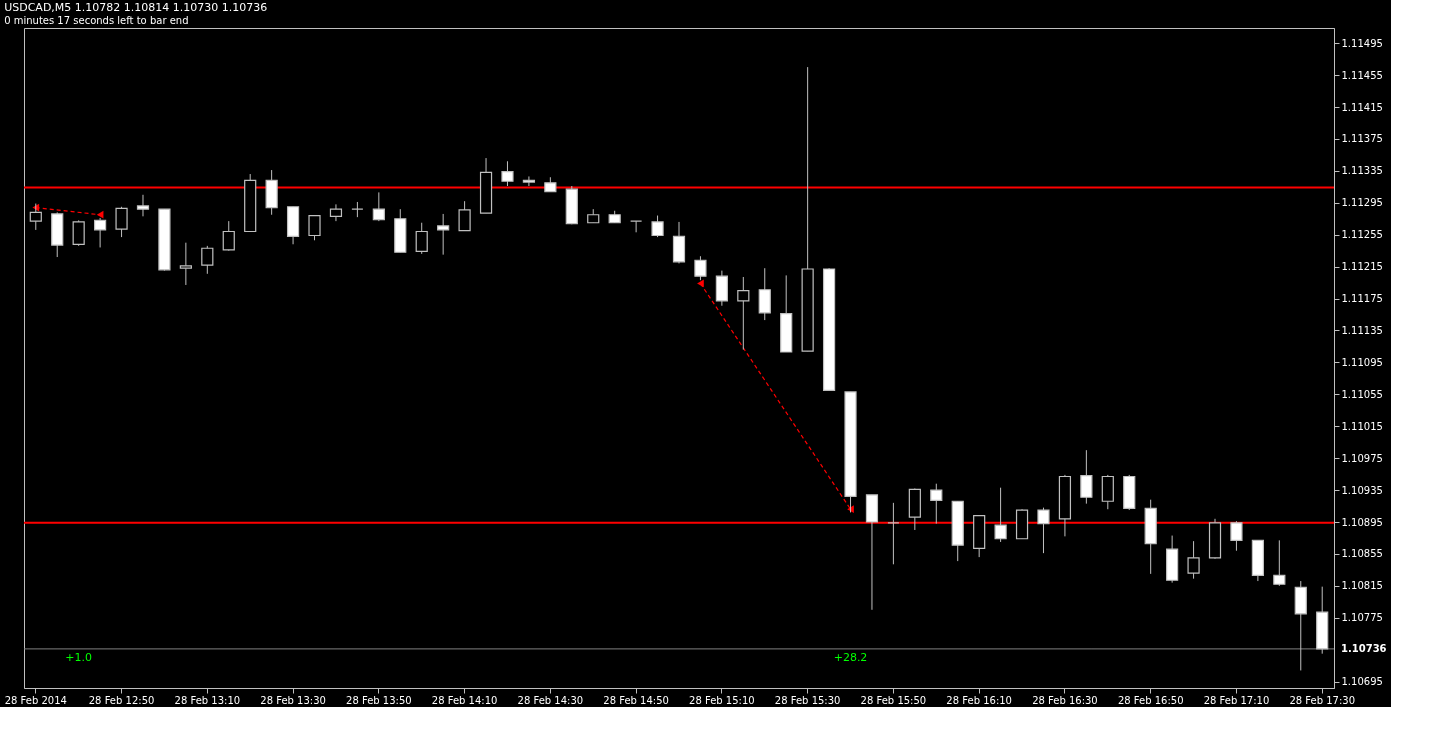 The height and width of the screenshot is (746, 1436). What do you see at coordinates (807, 700) in the screenshot?
I see `x-tick-label: 28 Feb 15:30` at bounding box center [807, 700].